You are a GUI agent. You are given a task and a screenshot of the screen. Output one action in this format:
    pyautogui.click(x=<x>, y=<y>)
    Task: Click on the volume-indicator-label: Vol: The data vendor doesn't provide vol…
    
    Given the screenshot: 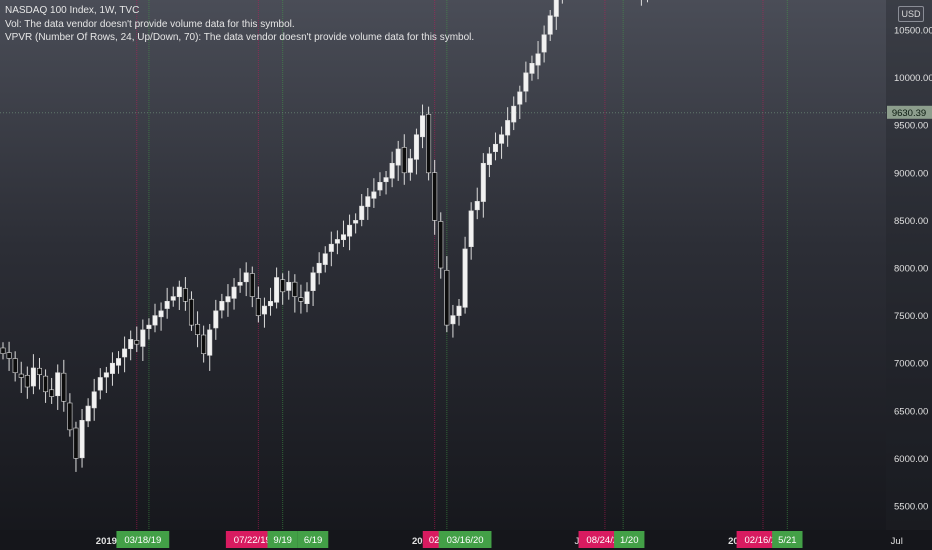 What is the action you would take?
    pyautogui.click(x=150, y=24)
    